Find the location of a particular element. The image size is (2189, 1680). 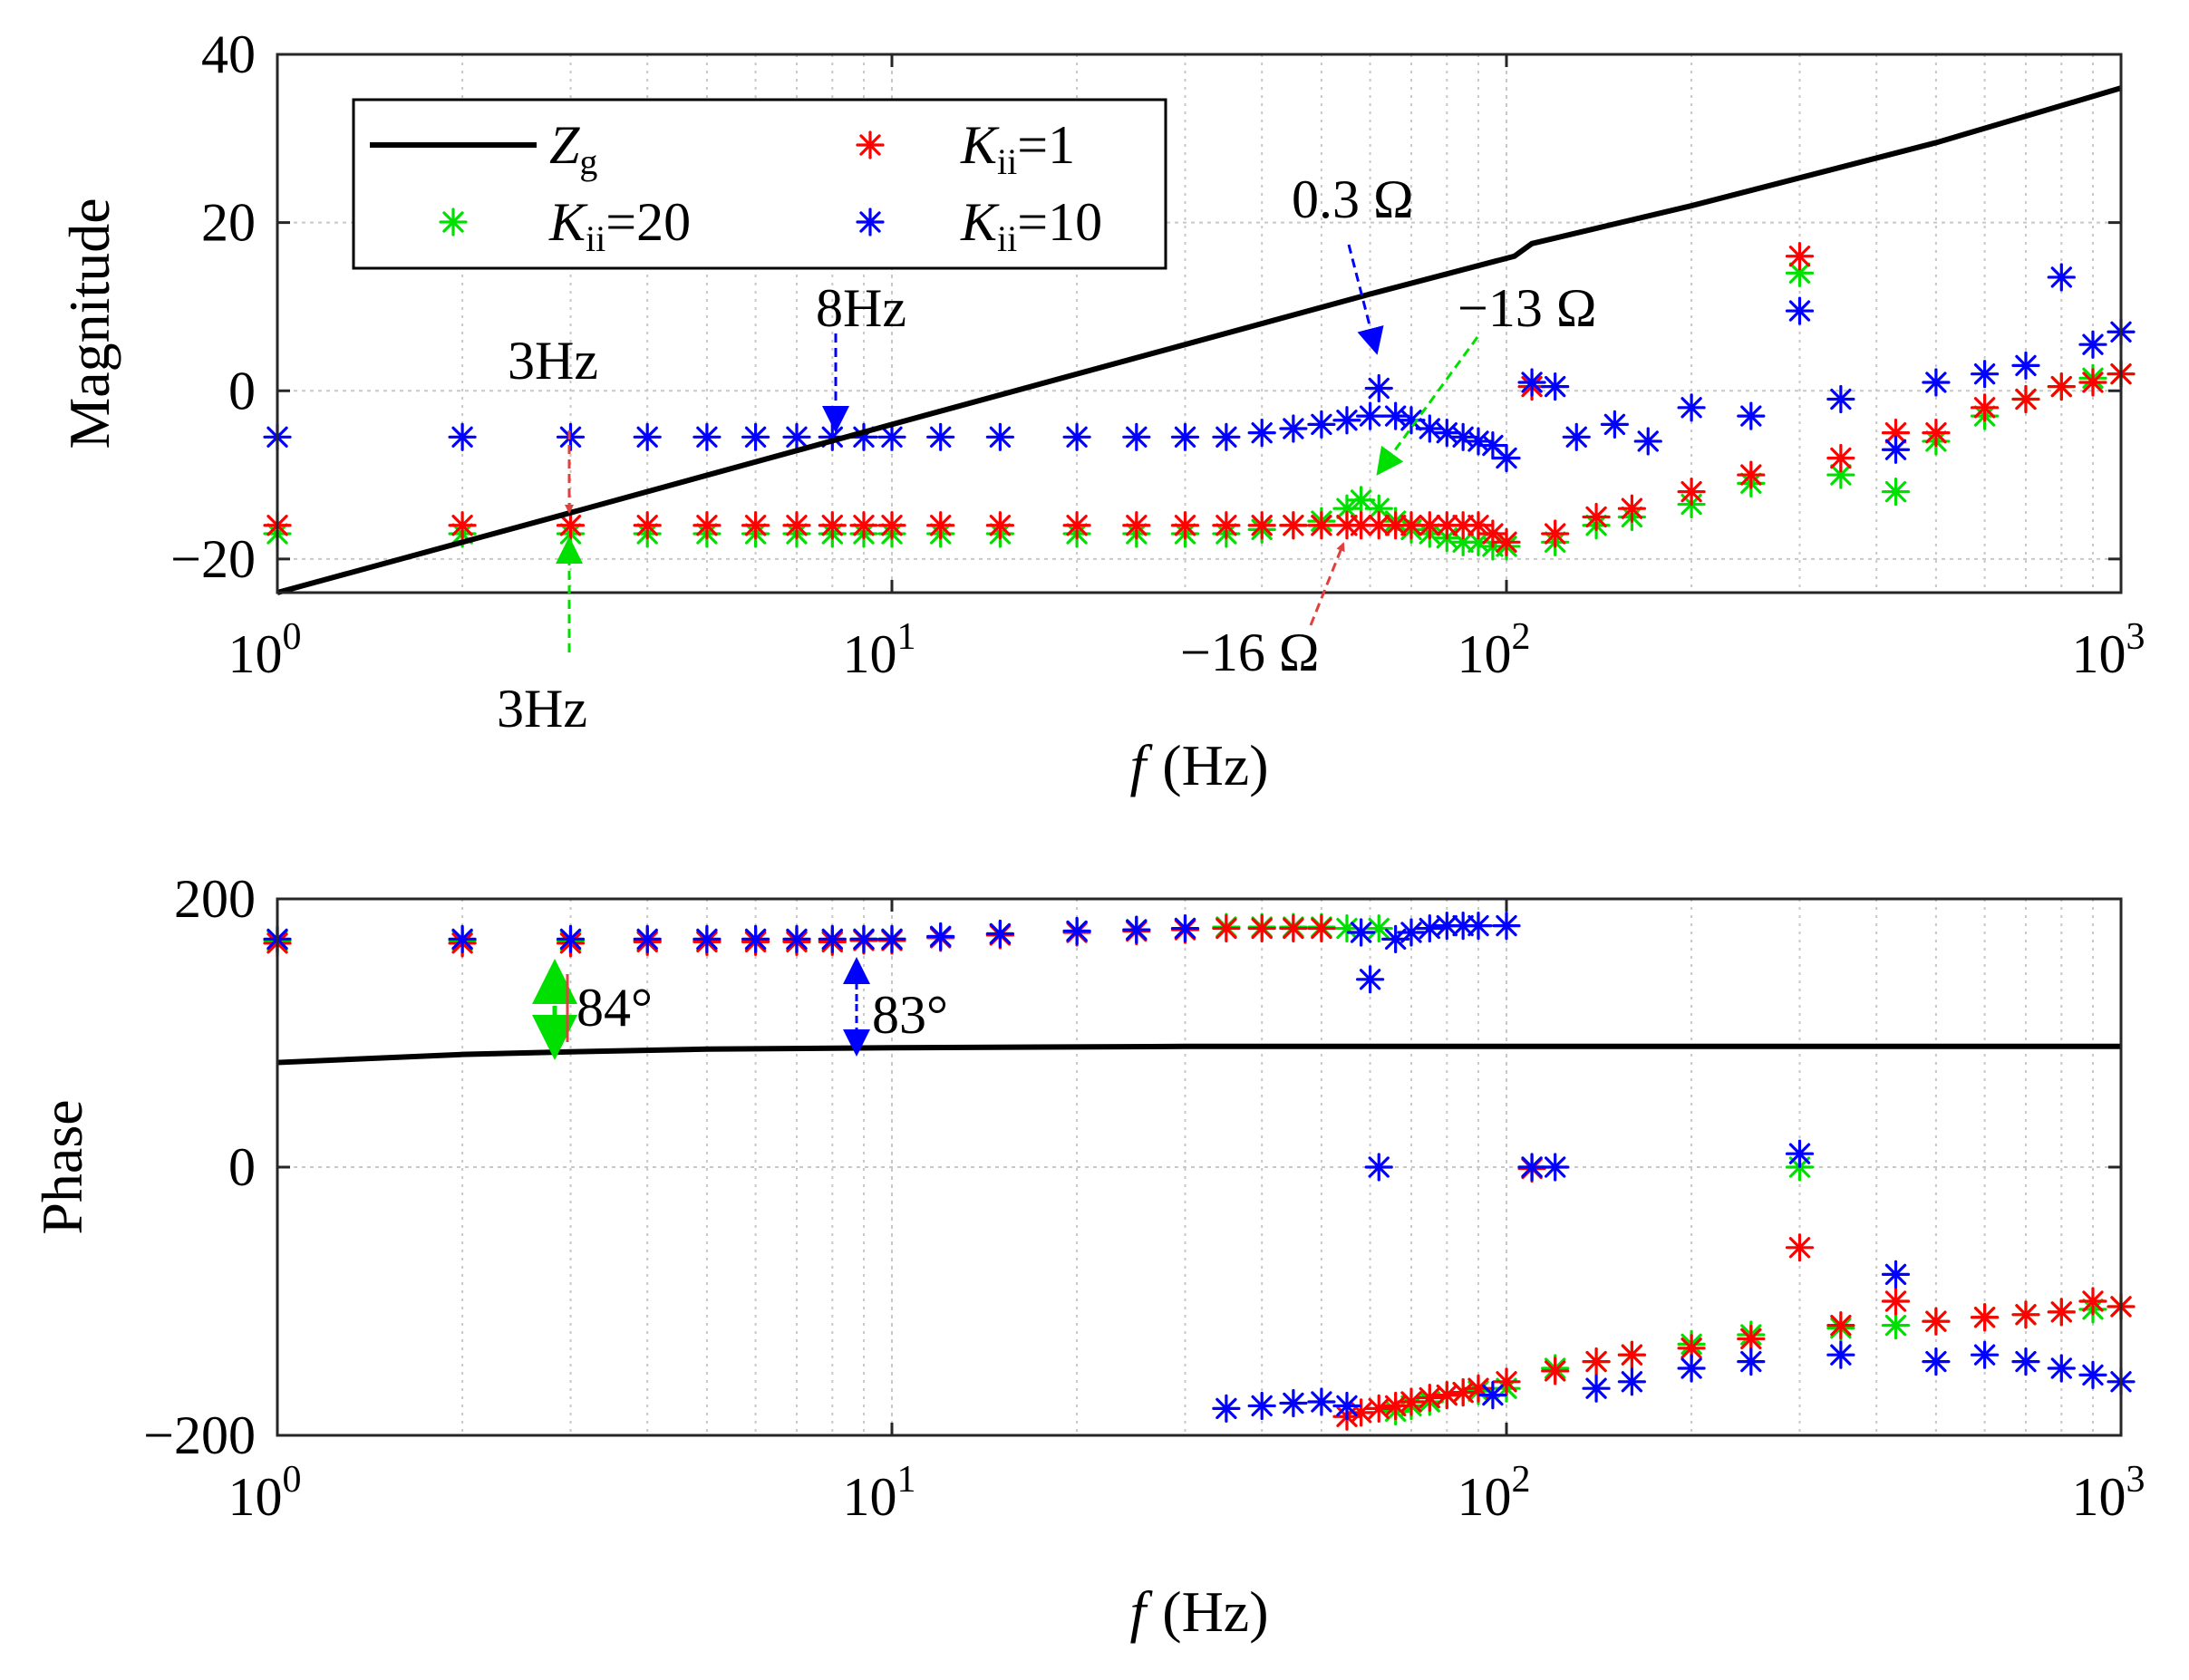

magnitude-ytick-label: 20 is located at coordinates (229, 223).